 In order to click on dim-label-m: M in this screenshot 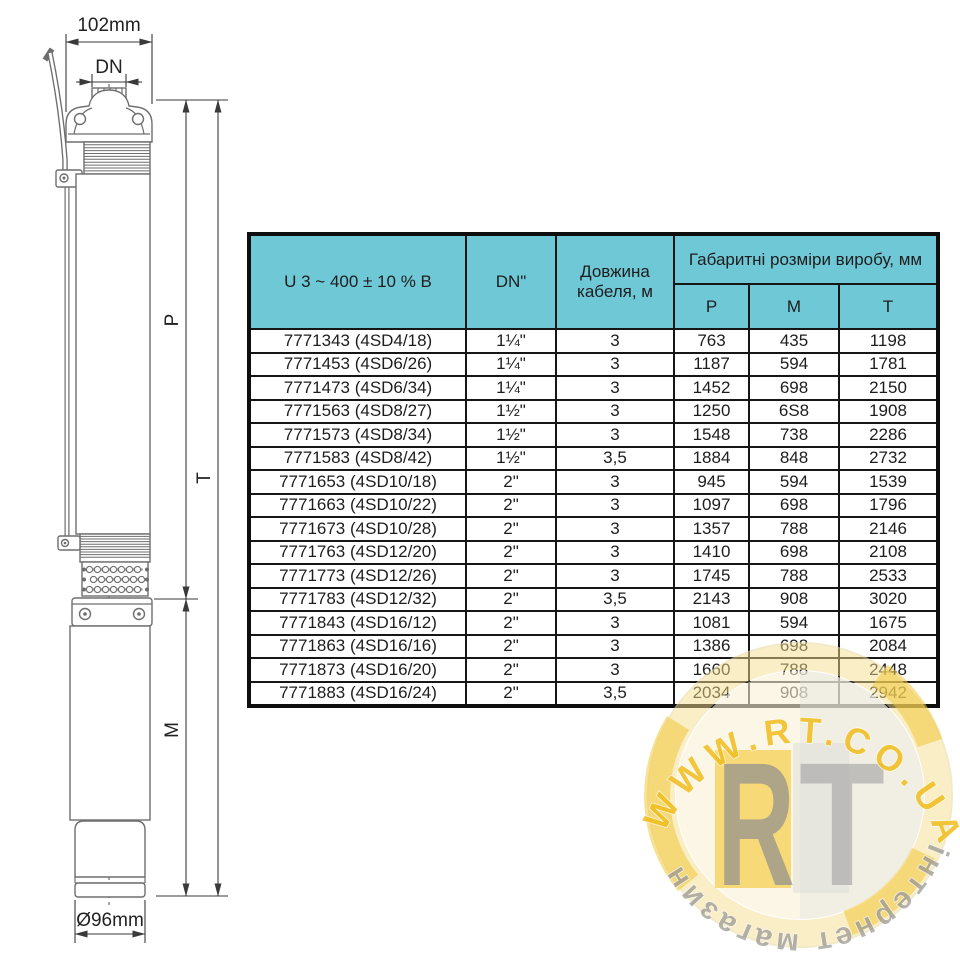, I will do `click(172, 730)`.